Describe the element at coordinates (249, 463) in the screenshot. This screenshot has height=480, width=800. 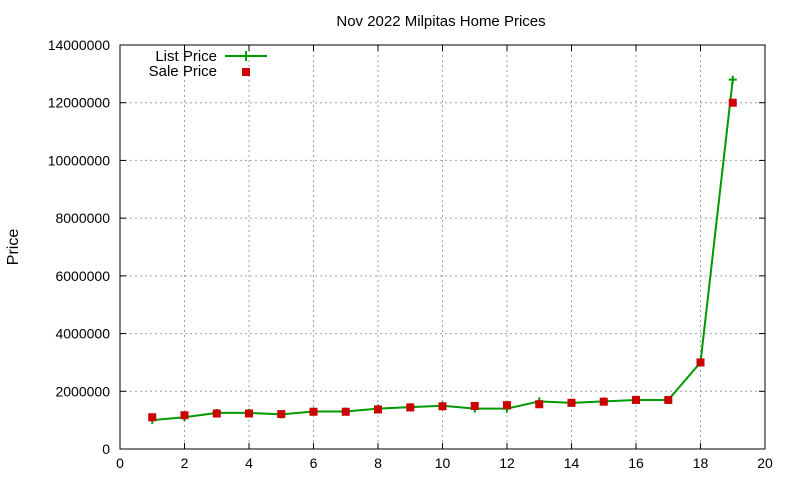
I see `x-tick-label: 4` at that location.